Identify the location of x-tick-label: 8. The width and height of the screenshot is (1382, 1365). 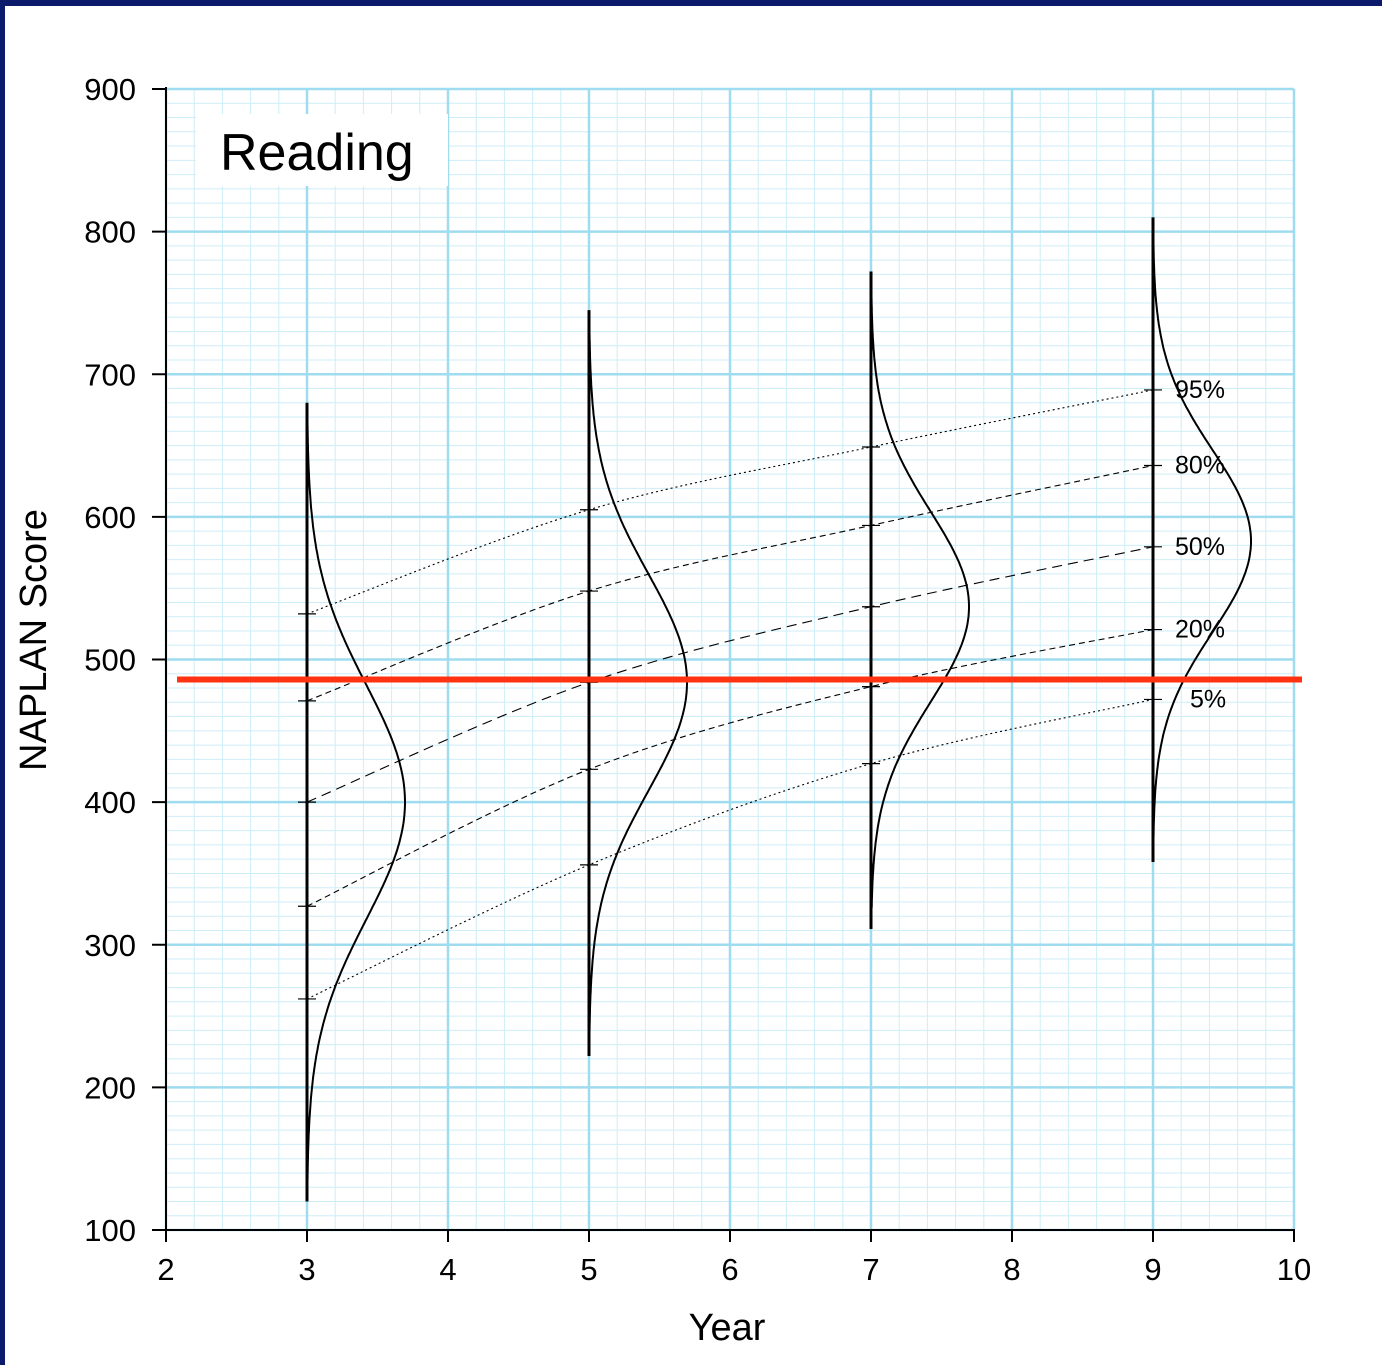
(1011, 1269).